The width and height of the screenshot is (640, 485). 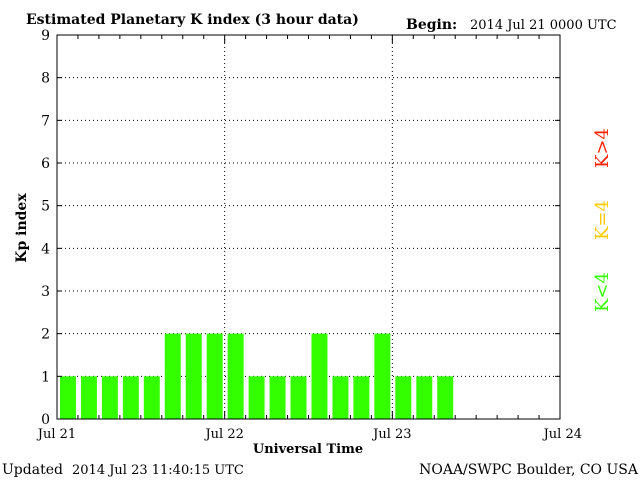 I want to click on legend-equal: K=4, so click(x=602, y=220).